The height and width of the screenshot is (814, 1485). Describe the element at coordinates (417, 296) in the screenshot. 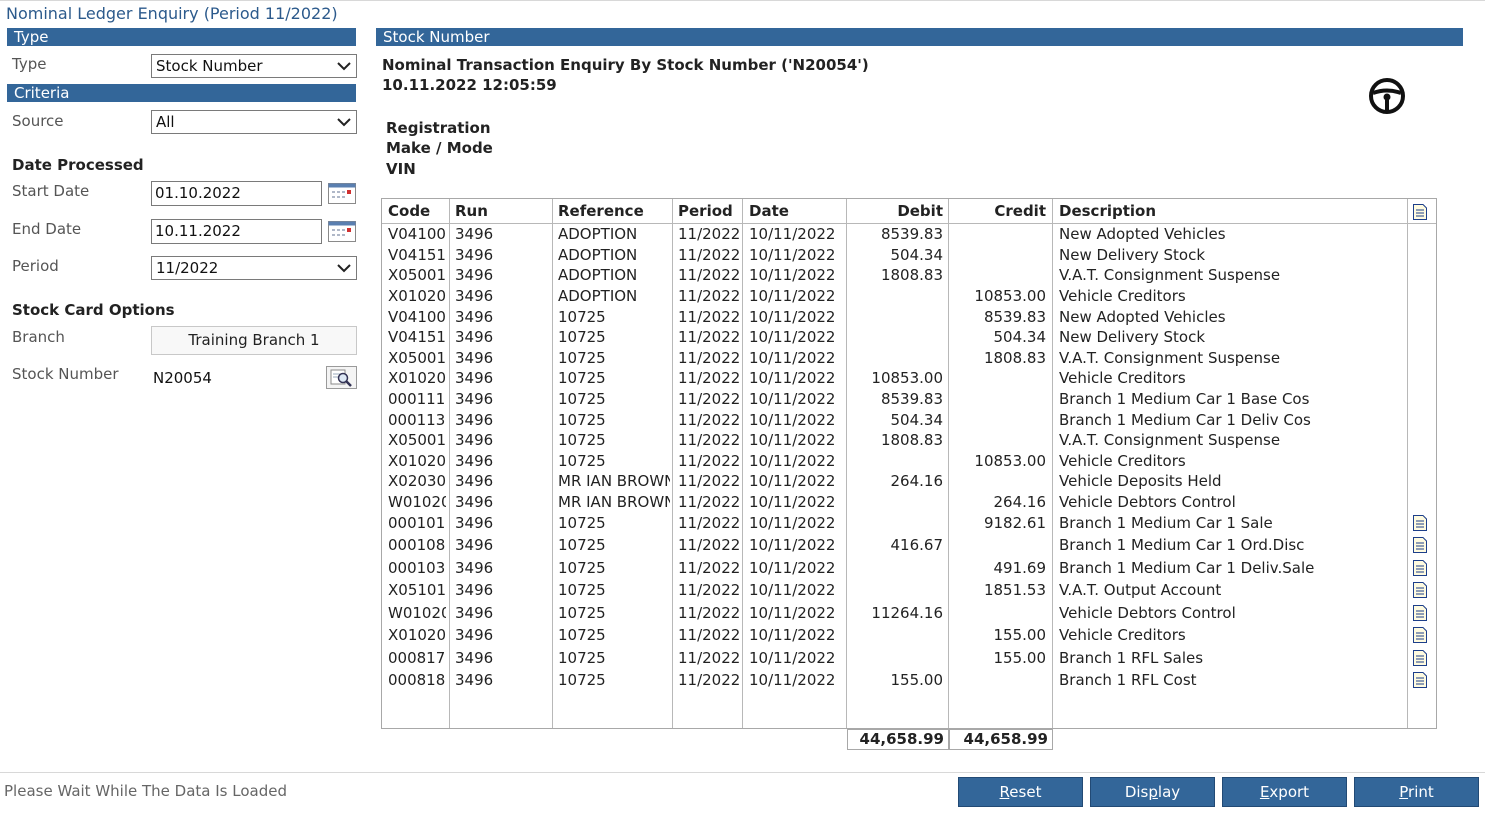

I see `cell-code: X01020` at that location.